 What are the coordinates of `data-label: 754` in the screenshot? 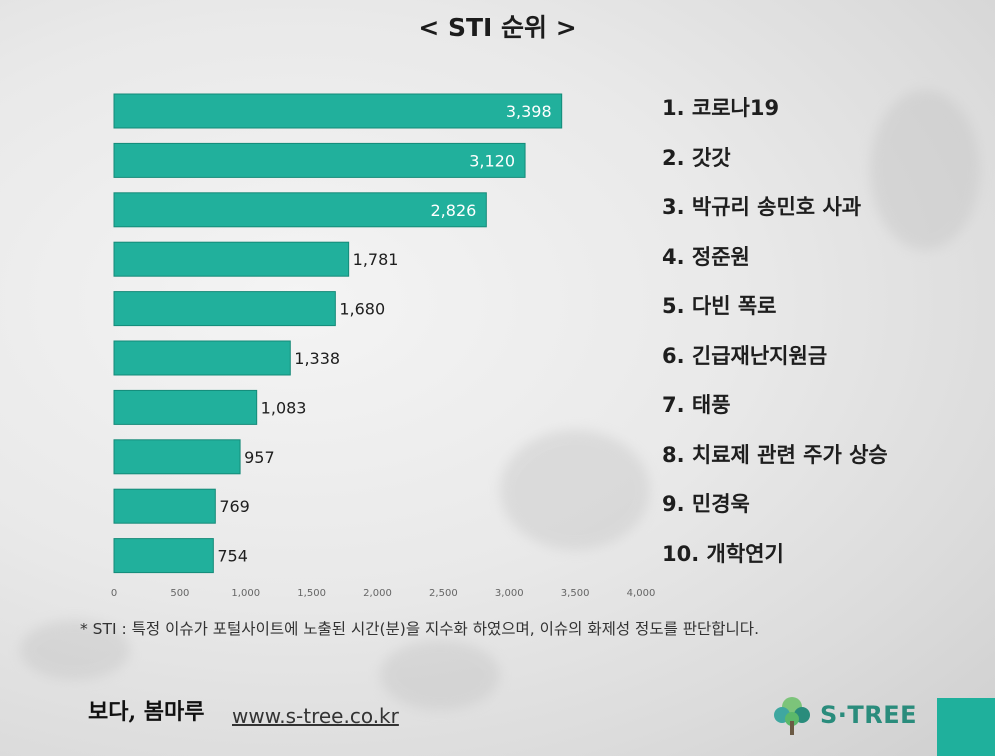 It's located at (232, 556).